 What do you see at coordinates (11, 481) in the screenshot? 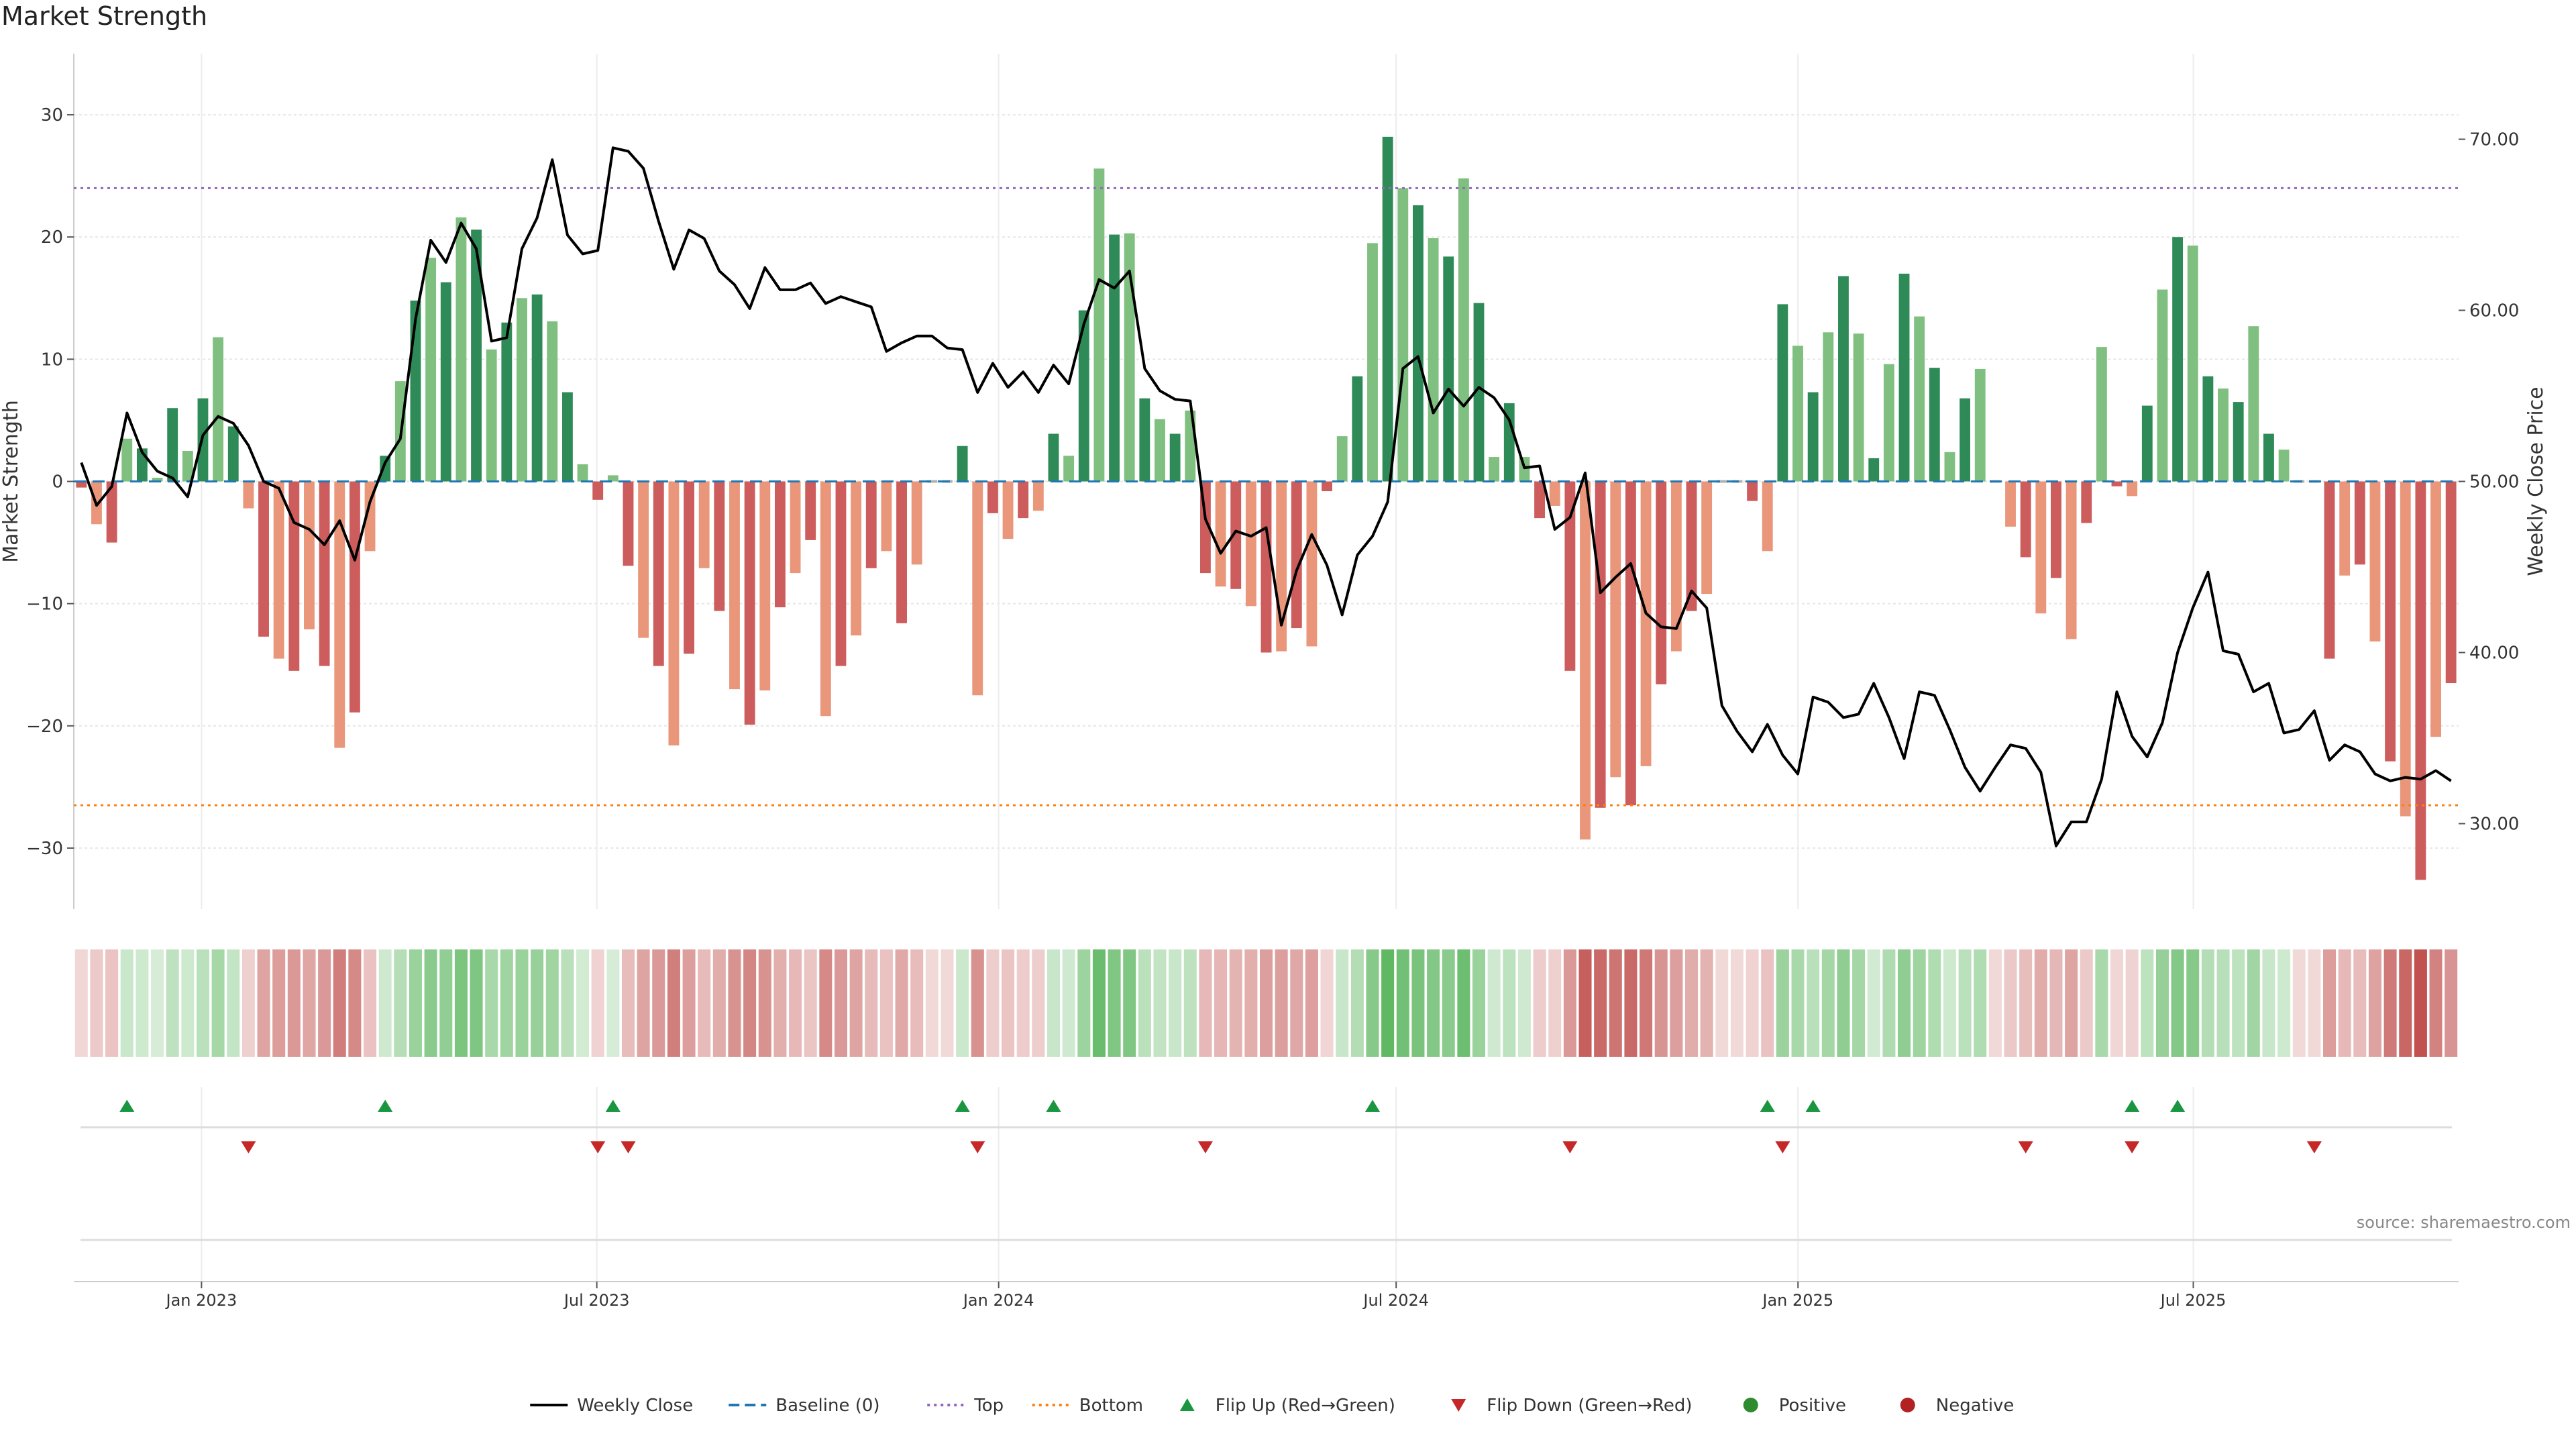
I see `y-axis-label: Market Strength` at bounding box center [11, 481].